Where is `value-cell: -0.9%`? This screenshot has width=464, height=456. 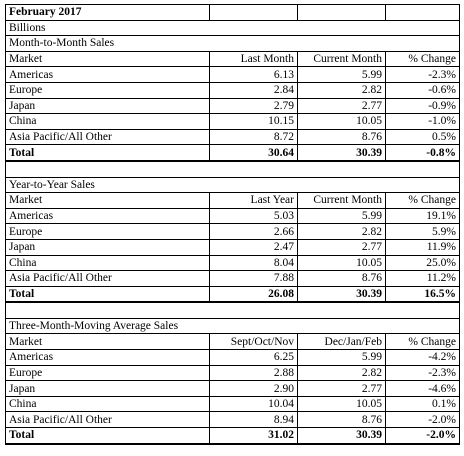
value-cell: -0.9% is located at coordinates (422, 106).